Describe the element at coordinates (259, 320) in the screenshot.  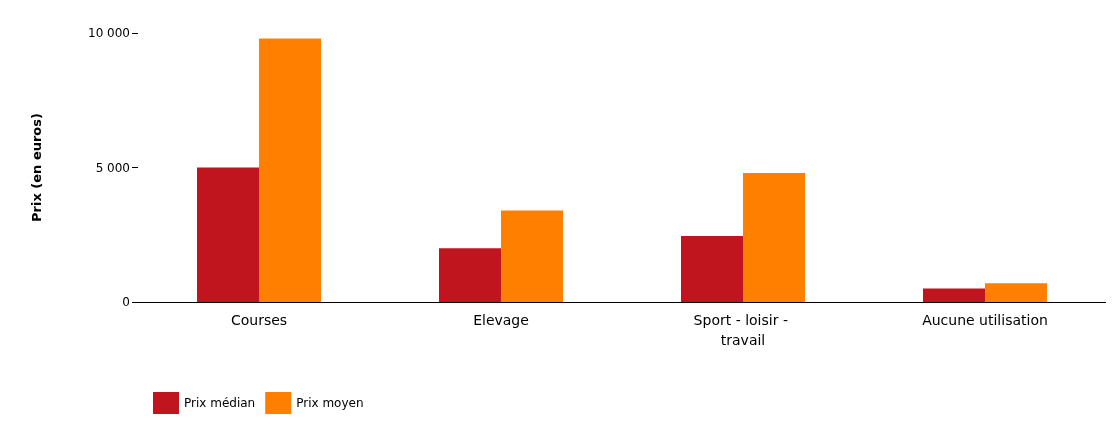
I see `x-tick-label: Courses` at that location.